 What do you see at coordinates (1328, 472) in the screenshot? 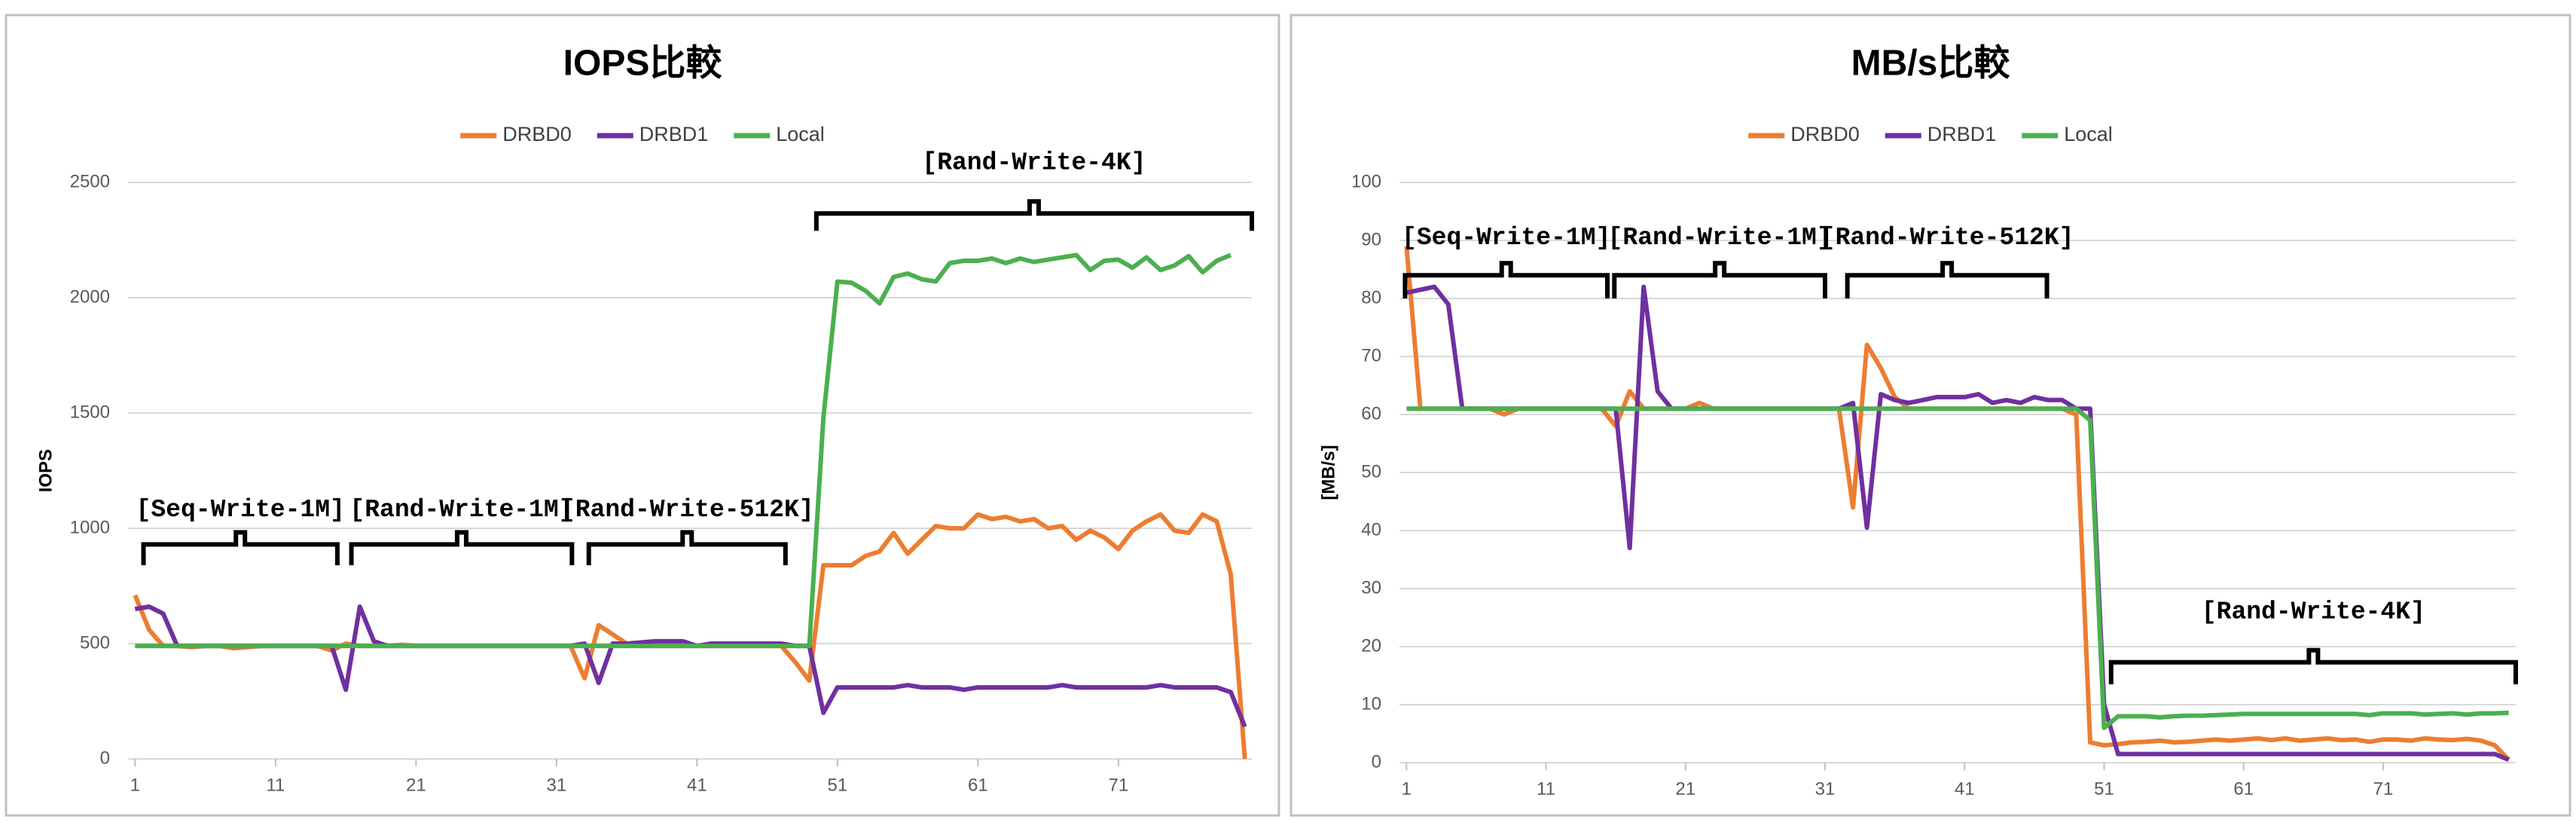
I see `y-axis-title: [MB/s]` at bounding box center [1328, 472].